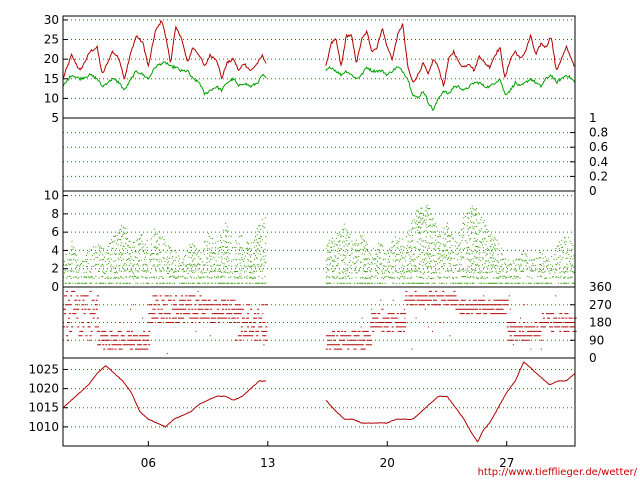 Image resolution: width=640 pixels, height=480 pixels. Describe the element at coordinates (598, 176) in the screenshot. I see `y-tick-label: 0.2` at that location.